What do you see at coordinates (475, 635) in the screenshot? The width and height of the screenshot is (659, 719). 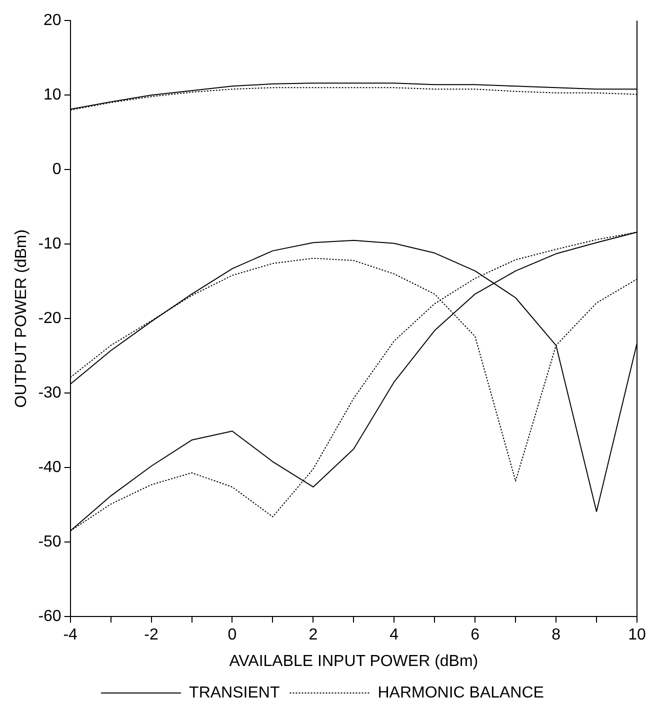 I see `x-tick-label: 6` at bounding box center [475, 635].